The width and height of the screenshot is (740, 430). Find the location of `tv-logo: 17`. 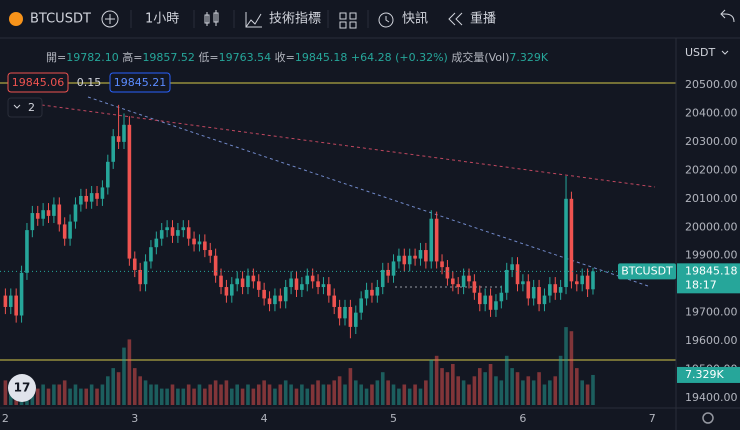

tv-logo: 17 is located at coordinates (22, 388).